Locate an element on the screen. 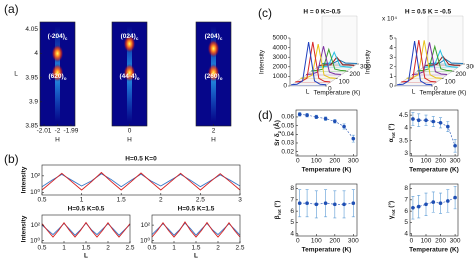  y-tick-label: 0.02 is located at coordinates (287, 151).